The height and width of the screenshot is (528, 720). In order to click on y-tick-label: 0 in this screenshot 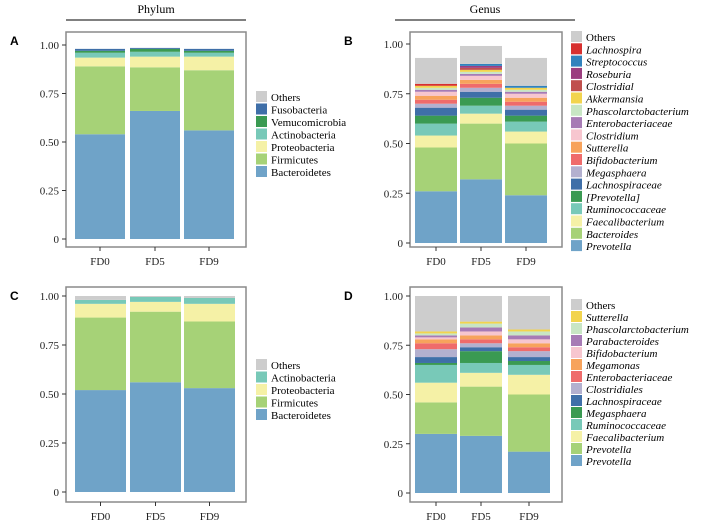, I will do `click(57, 493)`.